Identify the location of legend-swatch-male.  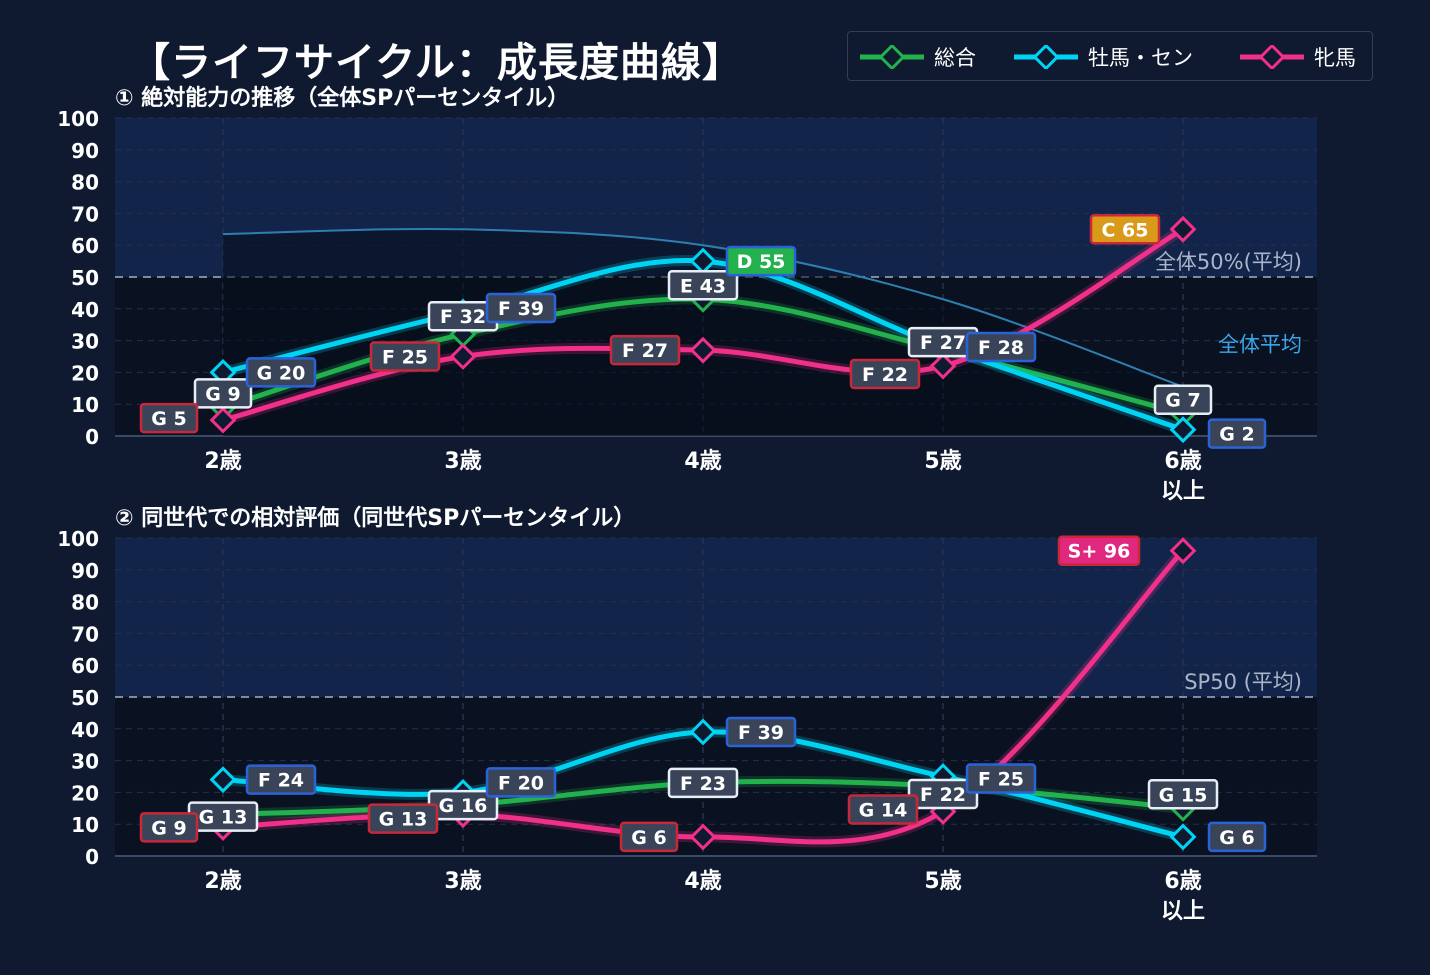
(1046, 57).